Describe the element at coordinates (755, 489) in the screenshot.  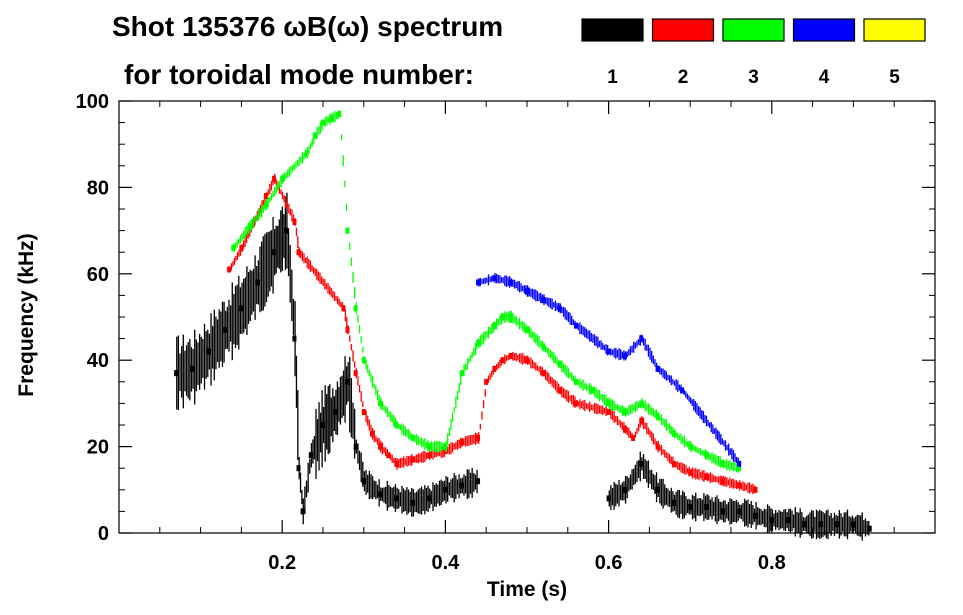
I see `point-n=2` at that location.